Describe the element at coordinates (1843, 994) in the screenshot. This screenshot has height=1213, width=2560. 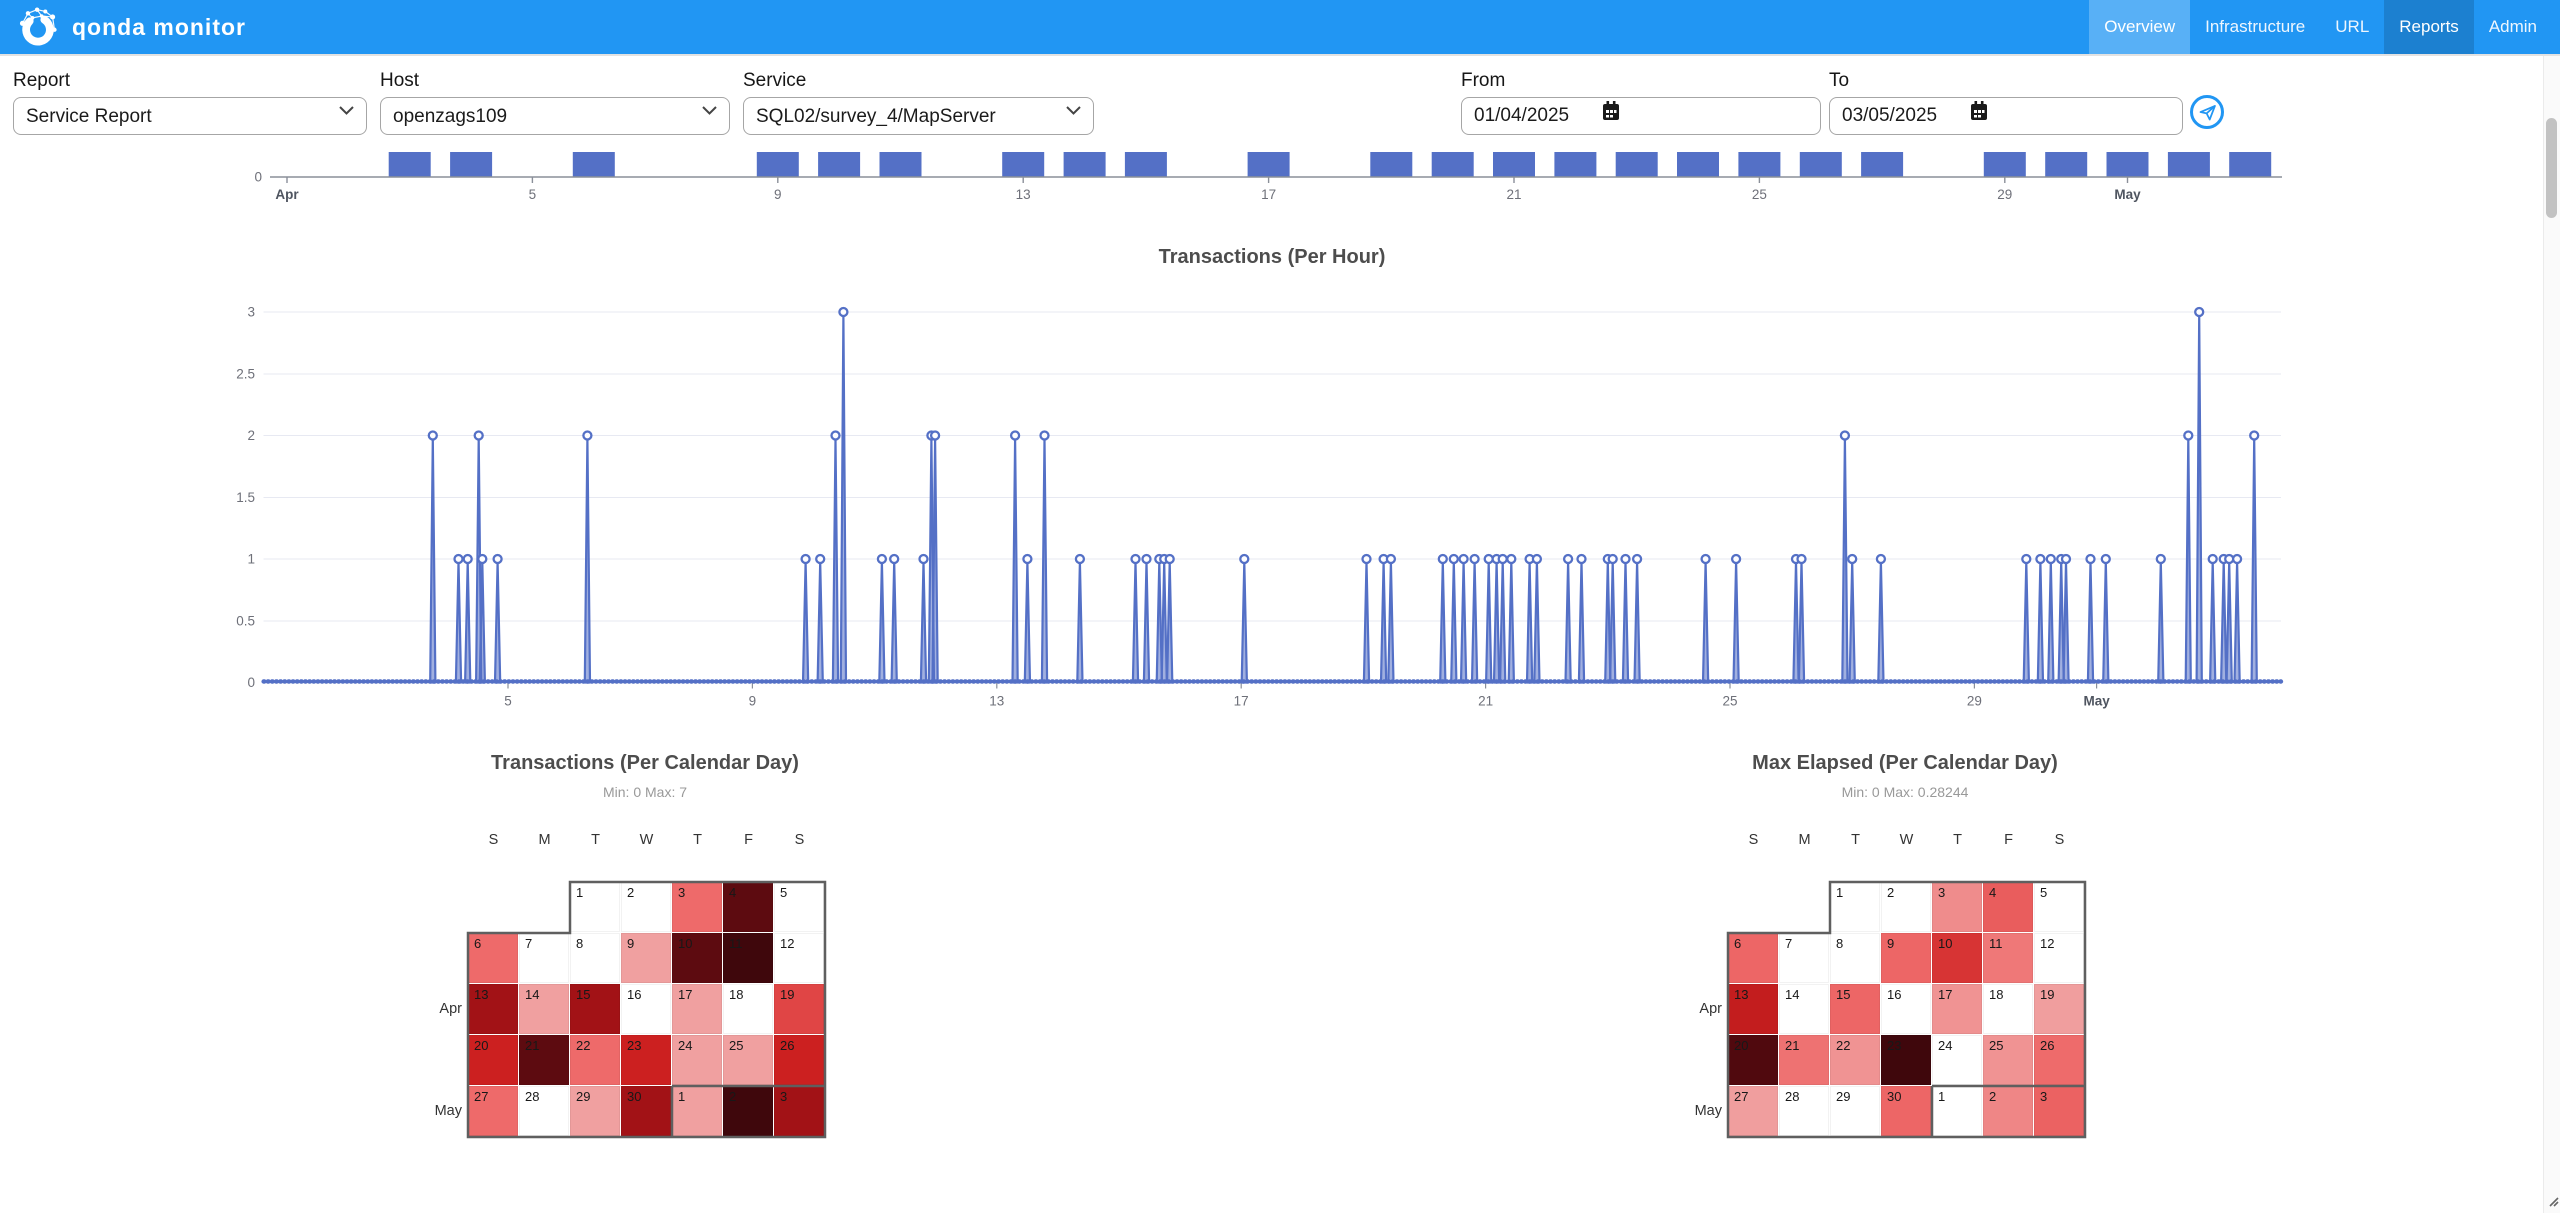
I see `day-number: 15` at that location.